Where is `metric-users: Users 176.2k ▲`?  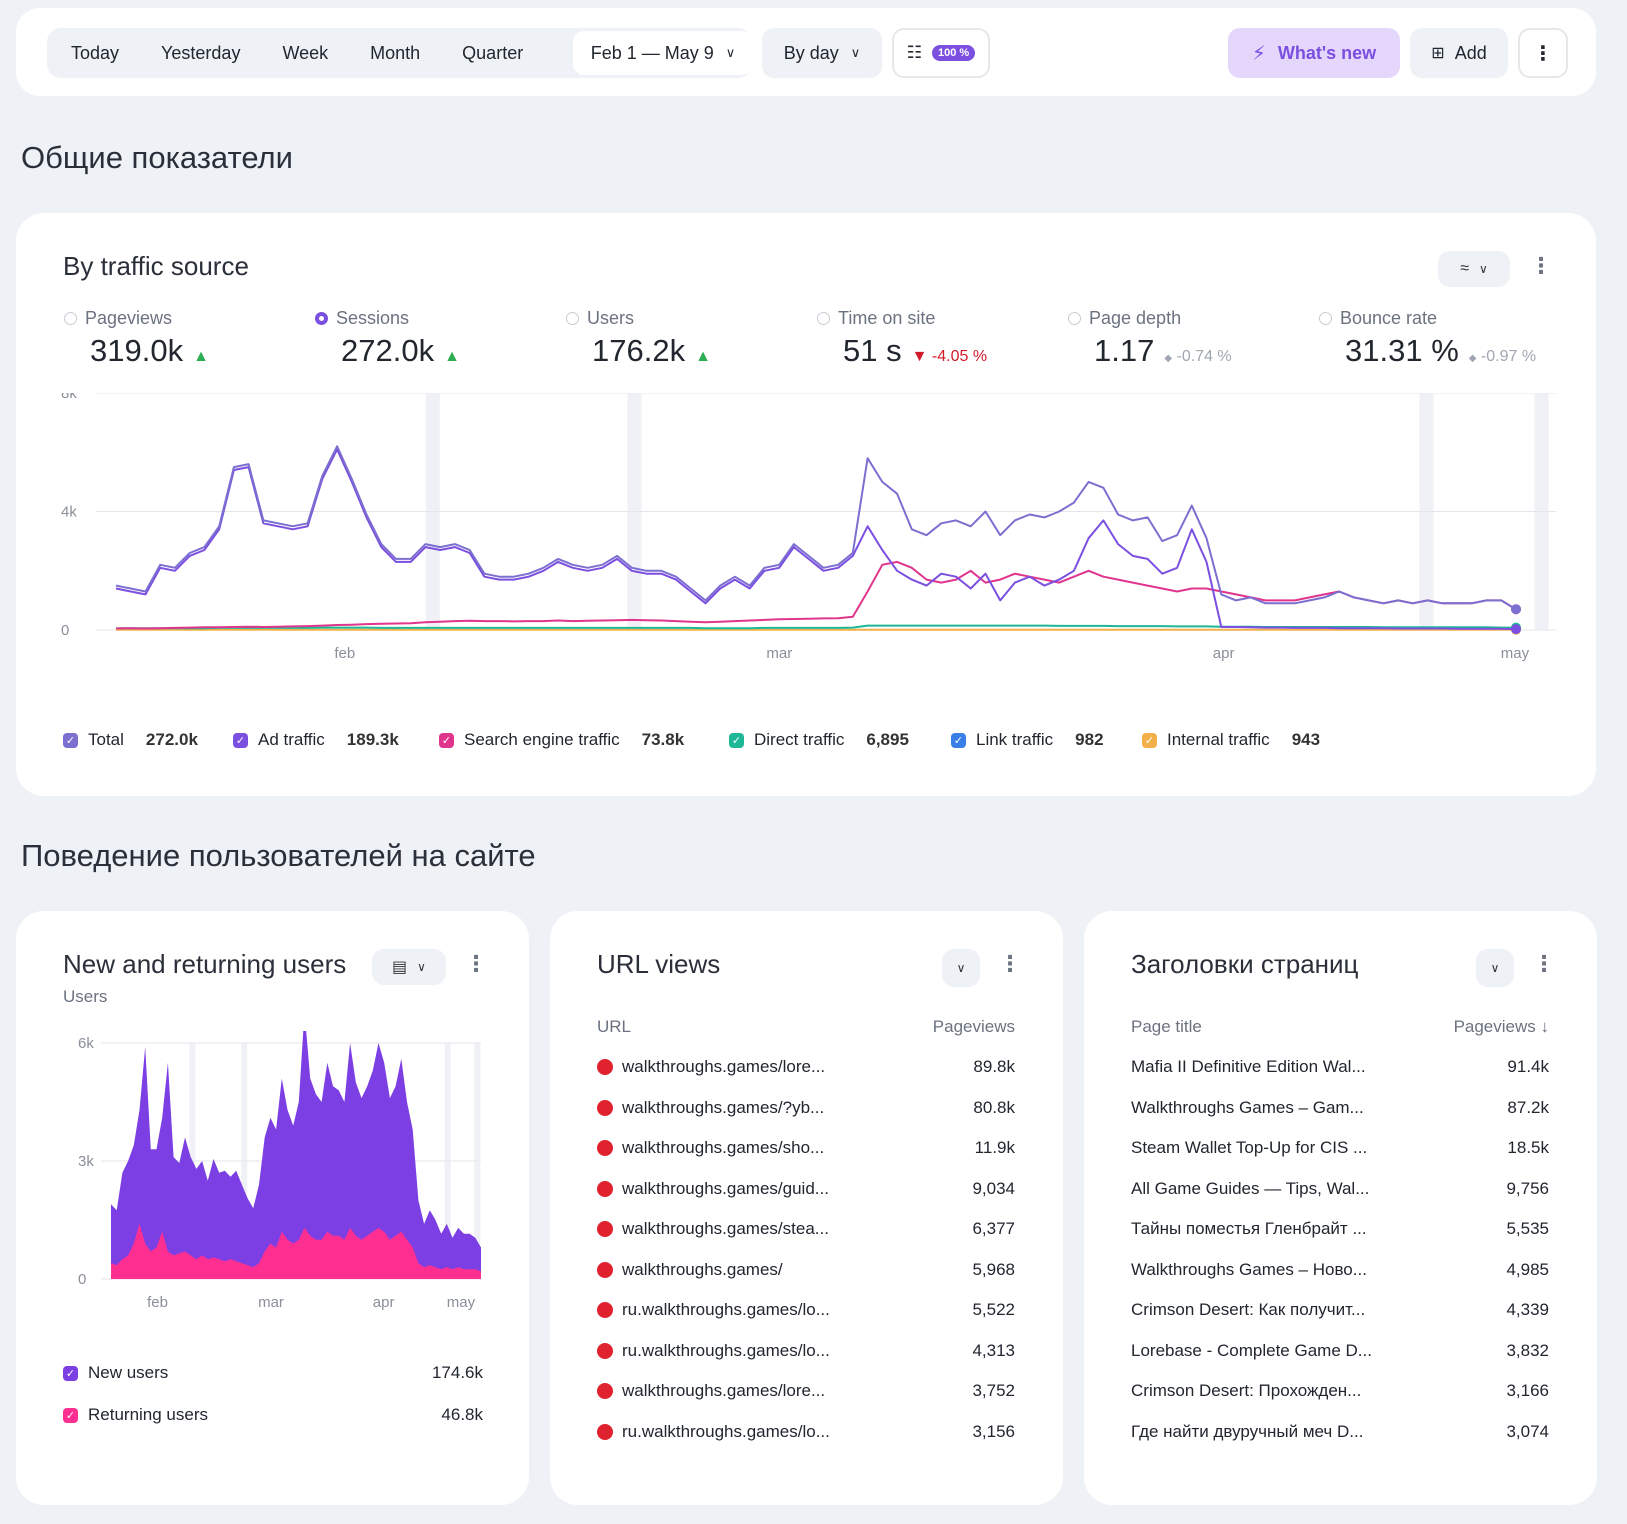
metric-users: Users 176.2k ▲ is located at coordinates (638, 338).